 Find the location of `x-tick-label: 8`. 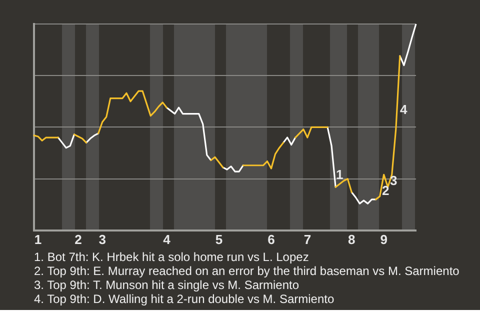

x-tick-label: 8 is located at coordinates (352, 239).